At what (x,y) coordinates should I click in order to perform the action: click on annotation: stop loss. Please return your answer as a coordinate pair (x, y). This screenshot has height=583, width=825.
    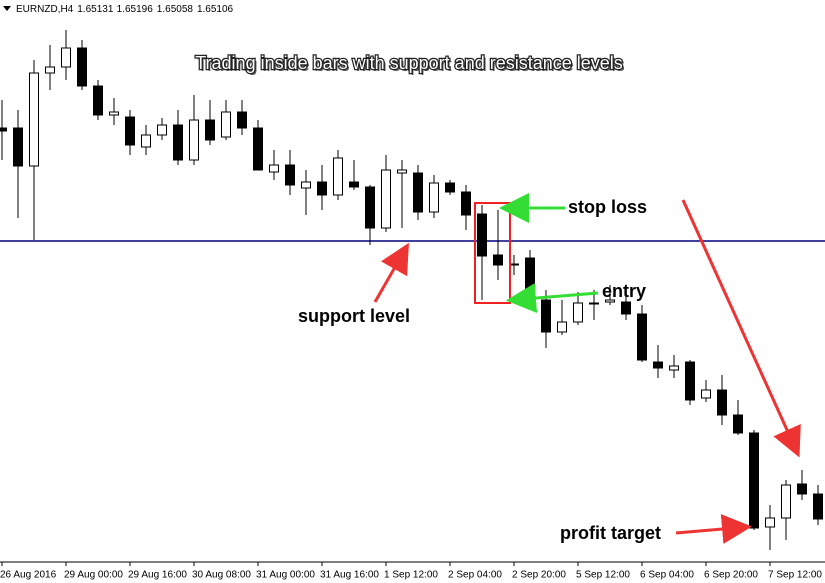
    Looking at the image, I should click on (607, 207).